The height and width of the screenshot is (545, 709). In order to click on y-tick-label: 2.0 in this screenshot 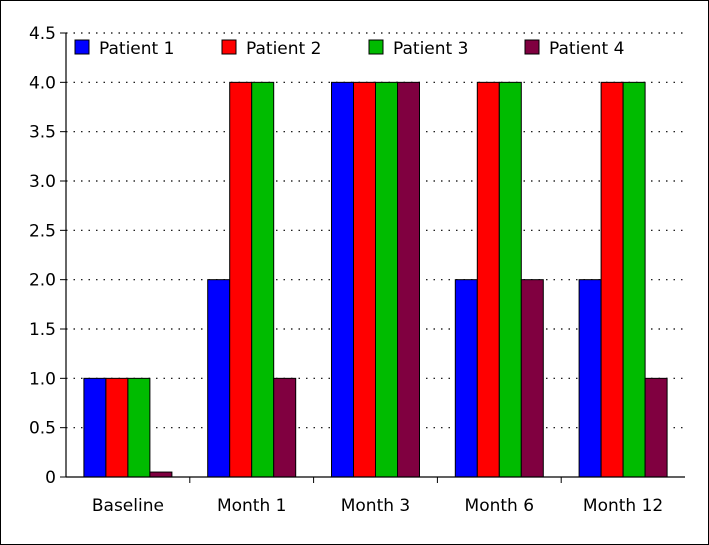, I will do `click(42, 281)`.